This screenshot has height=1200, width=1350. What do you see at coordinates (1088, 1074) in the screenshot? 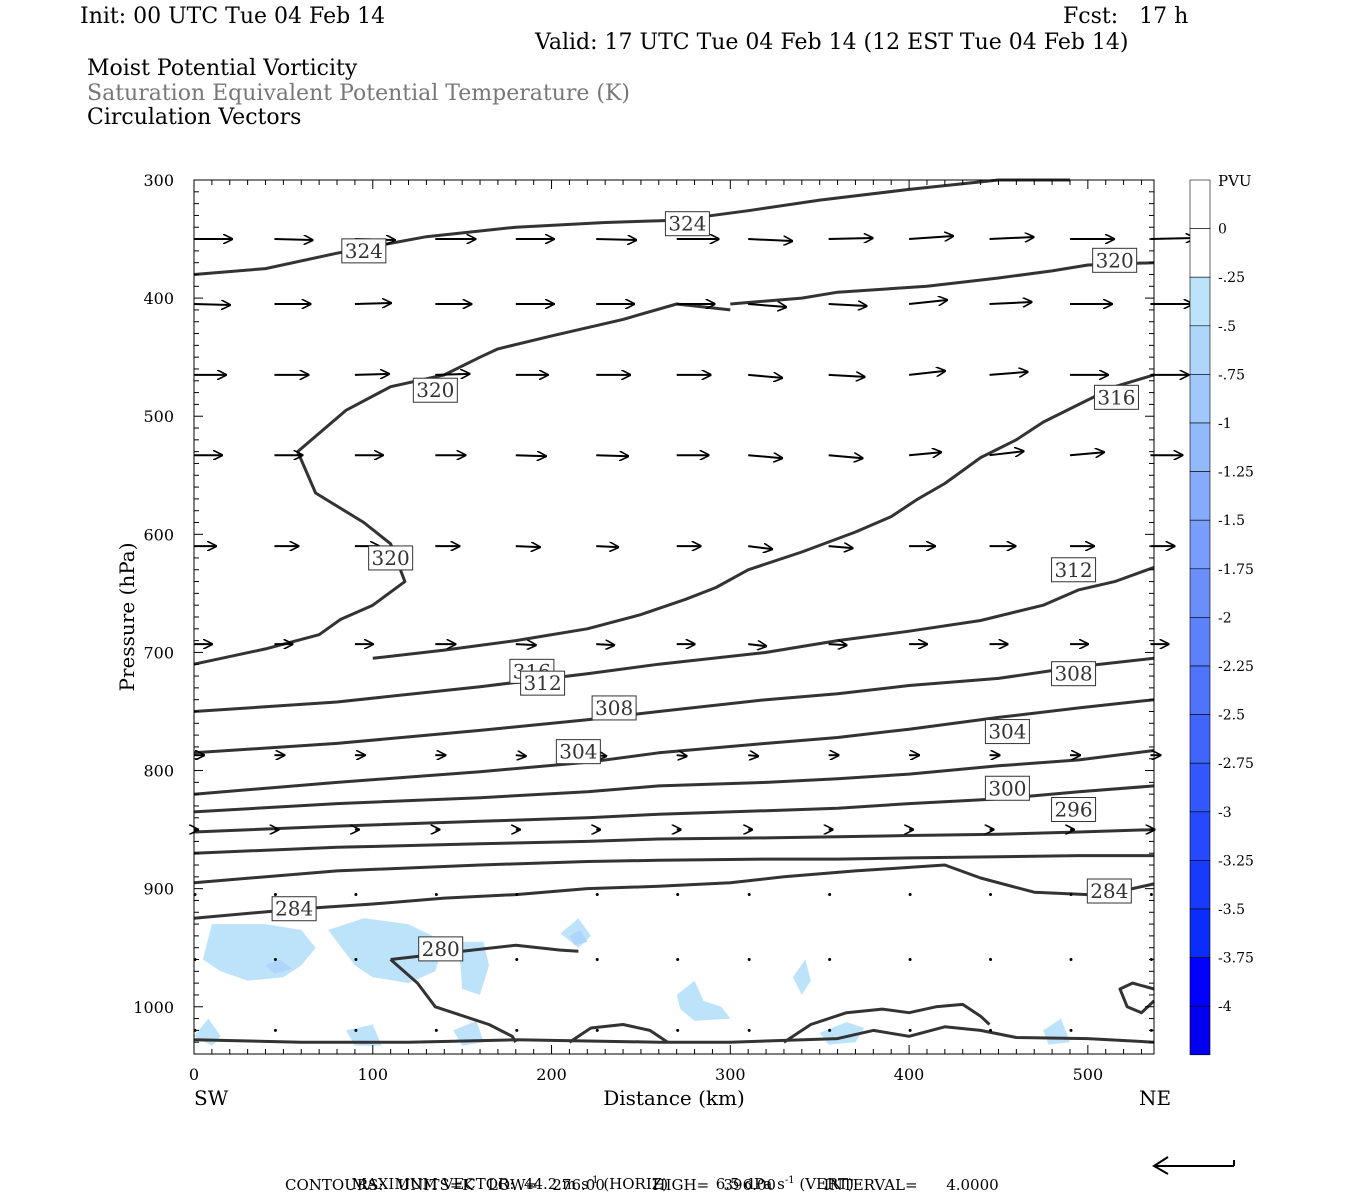
I see `x-tick-label: 500` at bounding box center [1088, 1074].